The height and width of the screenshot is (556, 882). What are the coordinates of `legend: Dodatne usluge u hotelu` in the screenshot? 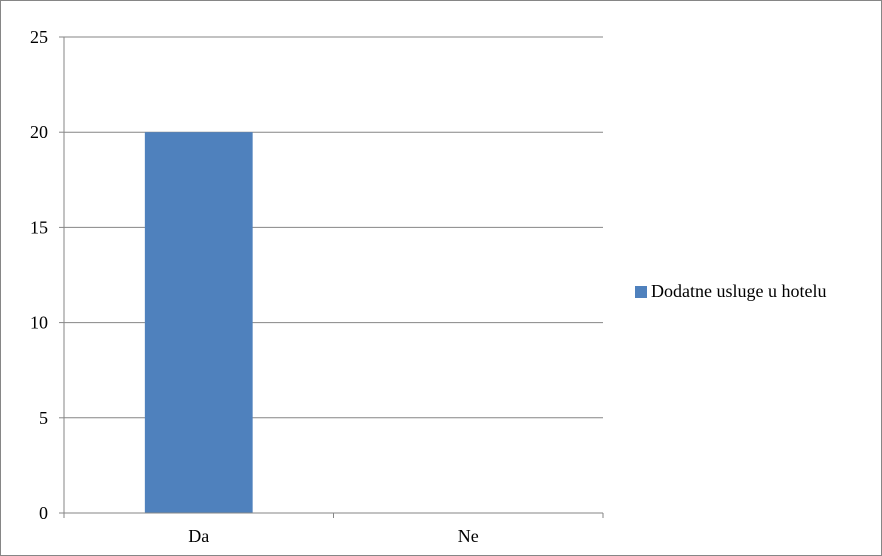 It's located at (730, 291).